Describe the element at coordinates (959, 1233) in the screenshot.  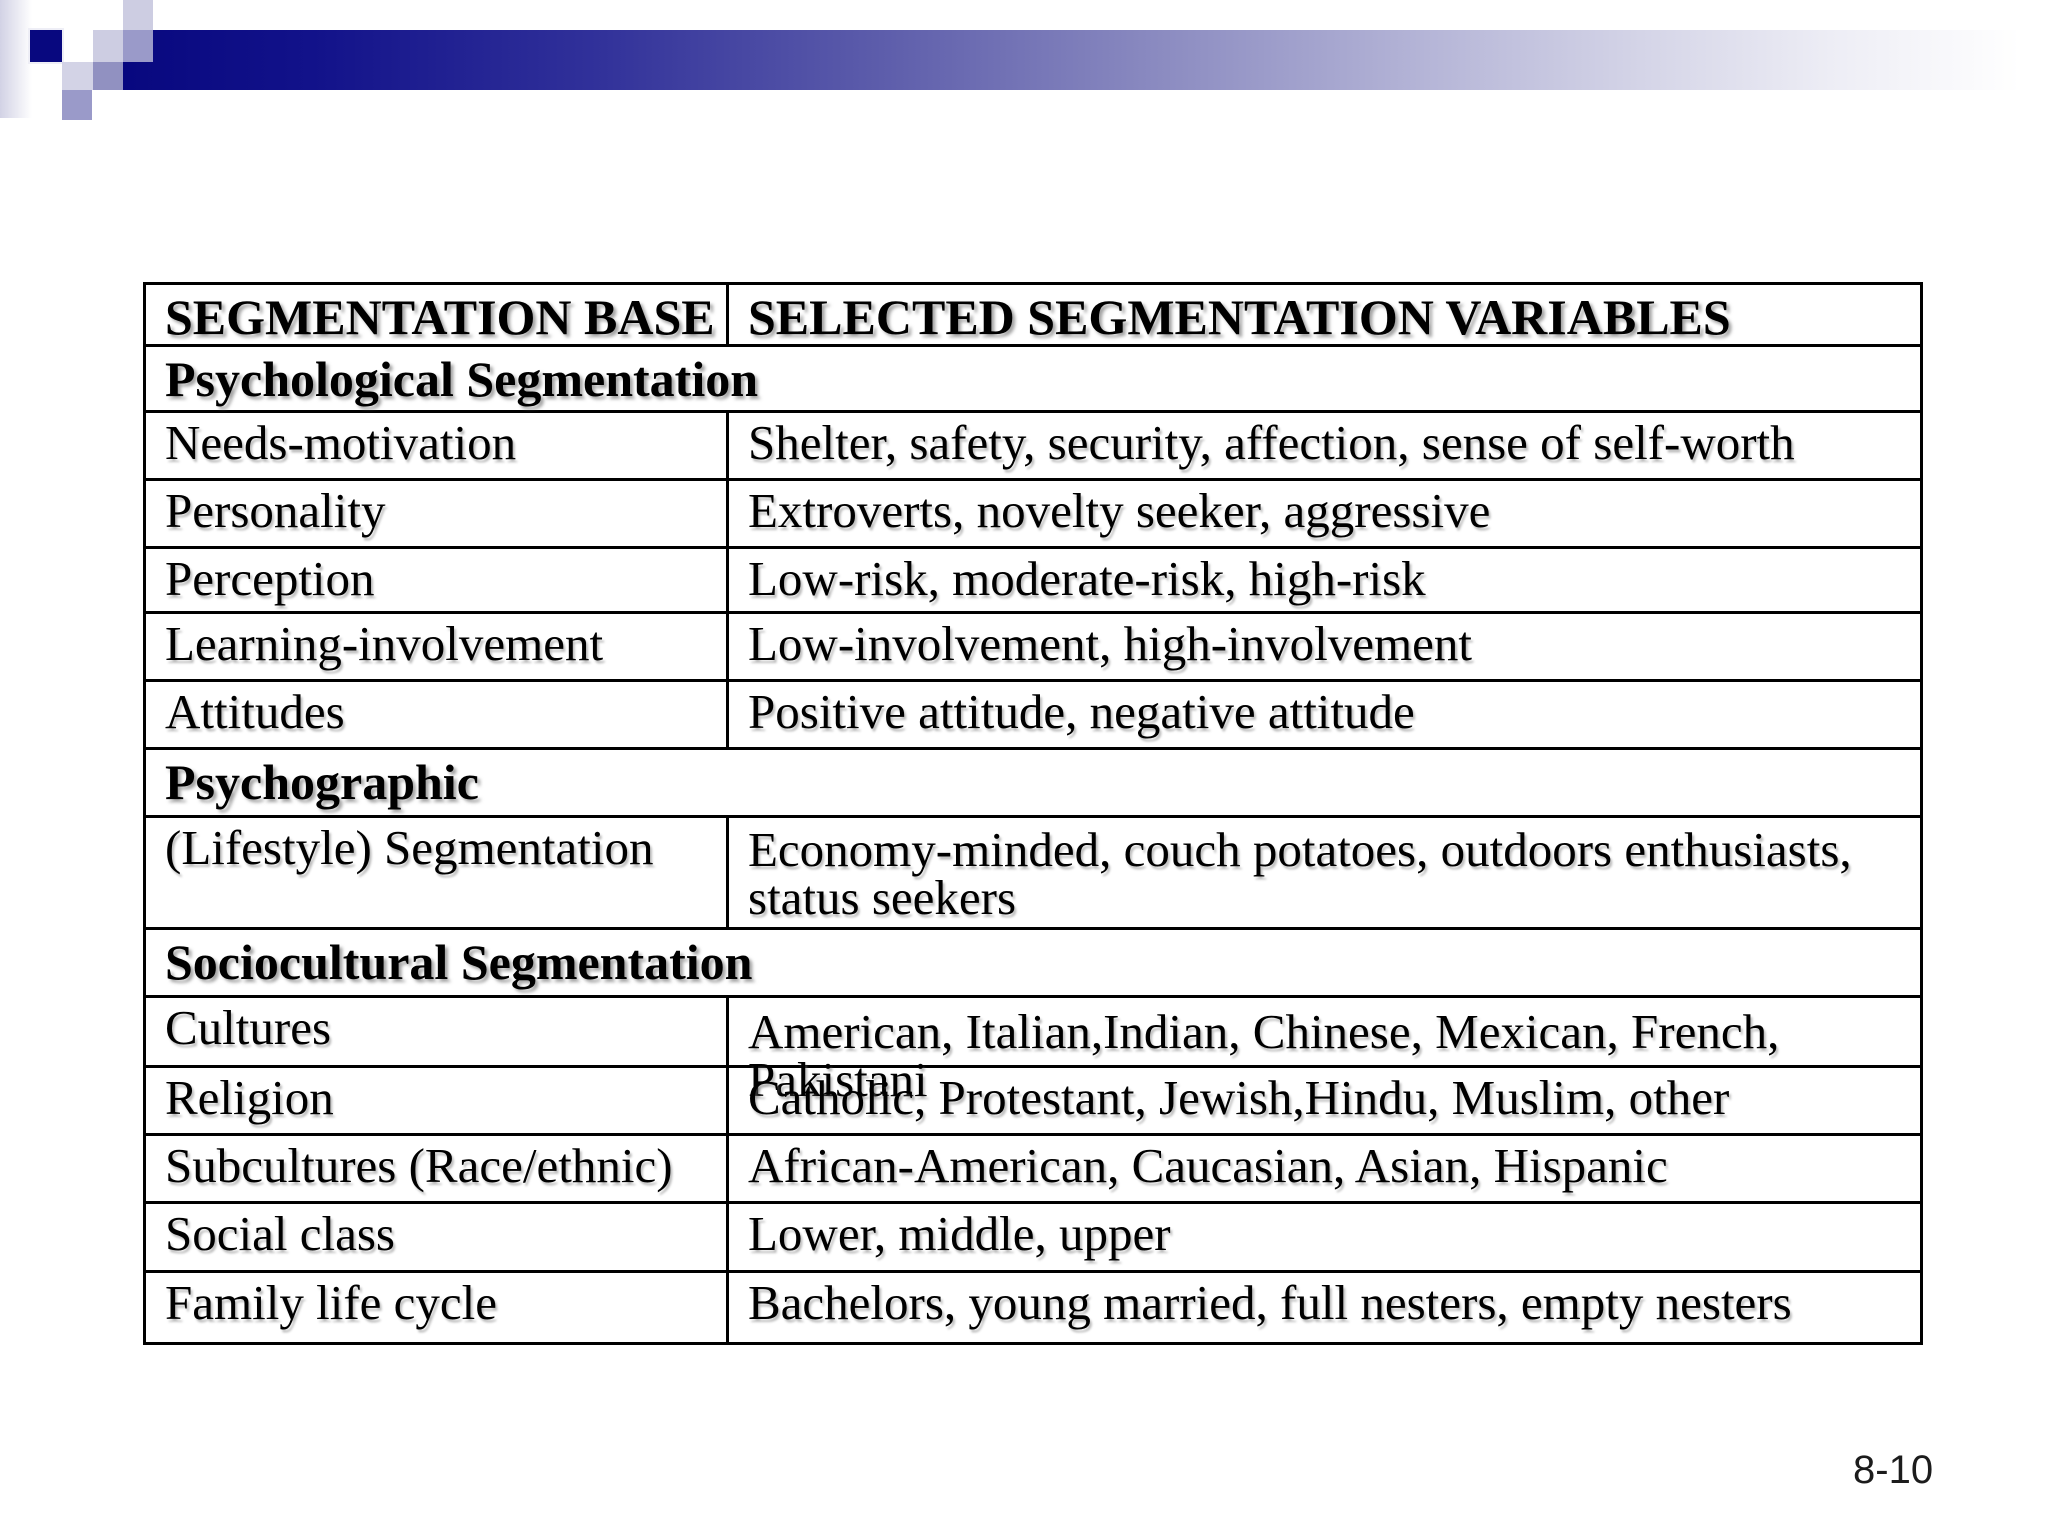
I see `cell-variables: Lower, middle, upper` at that location.